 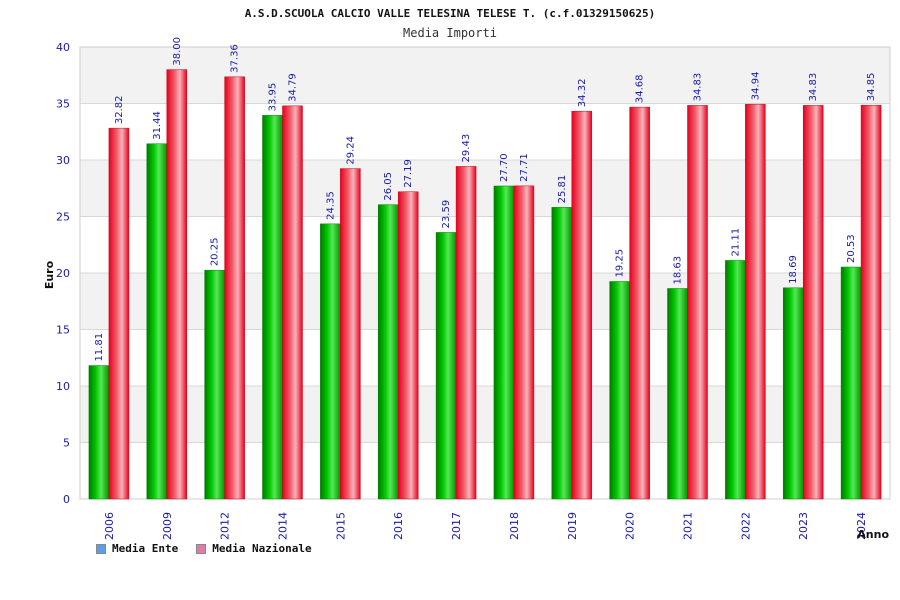 I want to click on bar-media-nazionale-2014, so click(x=292, y=302).